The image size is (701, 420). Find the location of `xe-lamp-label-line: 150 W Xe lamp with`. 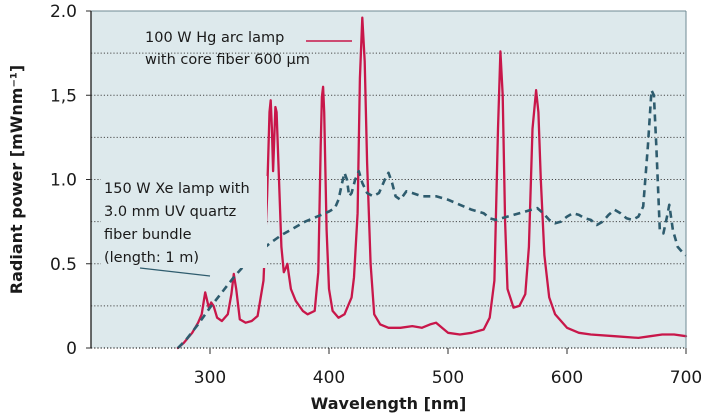

xe-lamp-label-line: 150 W Xe lamp with is located at coordinates (177, 189).